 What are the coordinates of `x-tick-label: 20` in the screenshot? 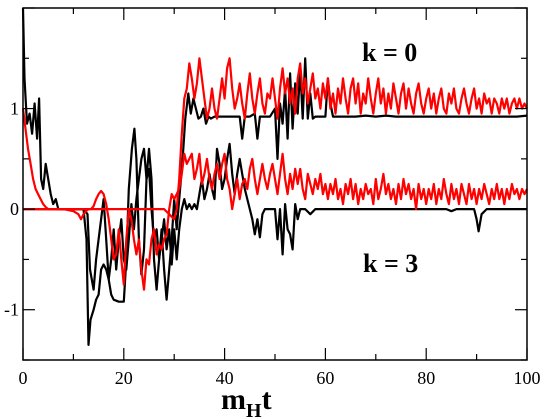 It's located at (124, 378).